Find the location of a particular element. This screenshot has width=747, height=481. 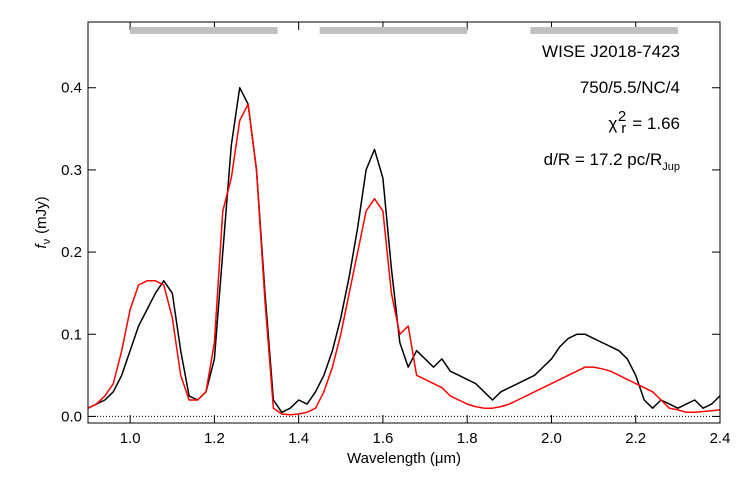

annotation: d/R = 17.2 pc/RJup is located at coordinates (612, 161).